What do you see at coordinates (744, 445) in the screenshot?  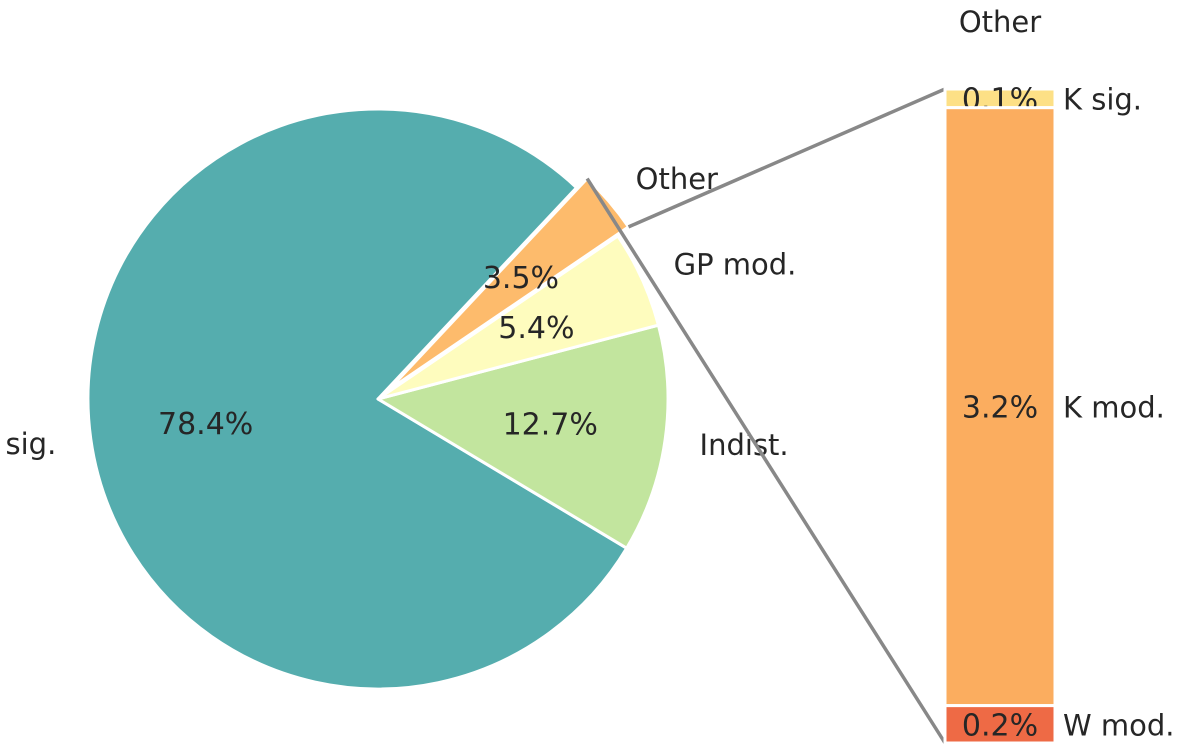 I see `pie-label-indist: Indist.` at bounding box center [744, 445].